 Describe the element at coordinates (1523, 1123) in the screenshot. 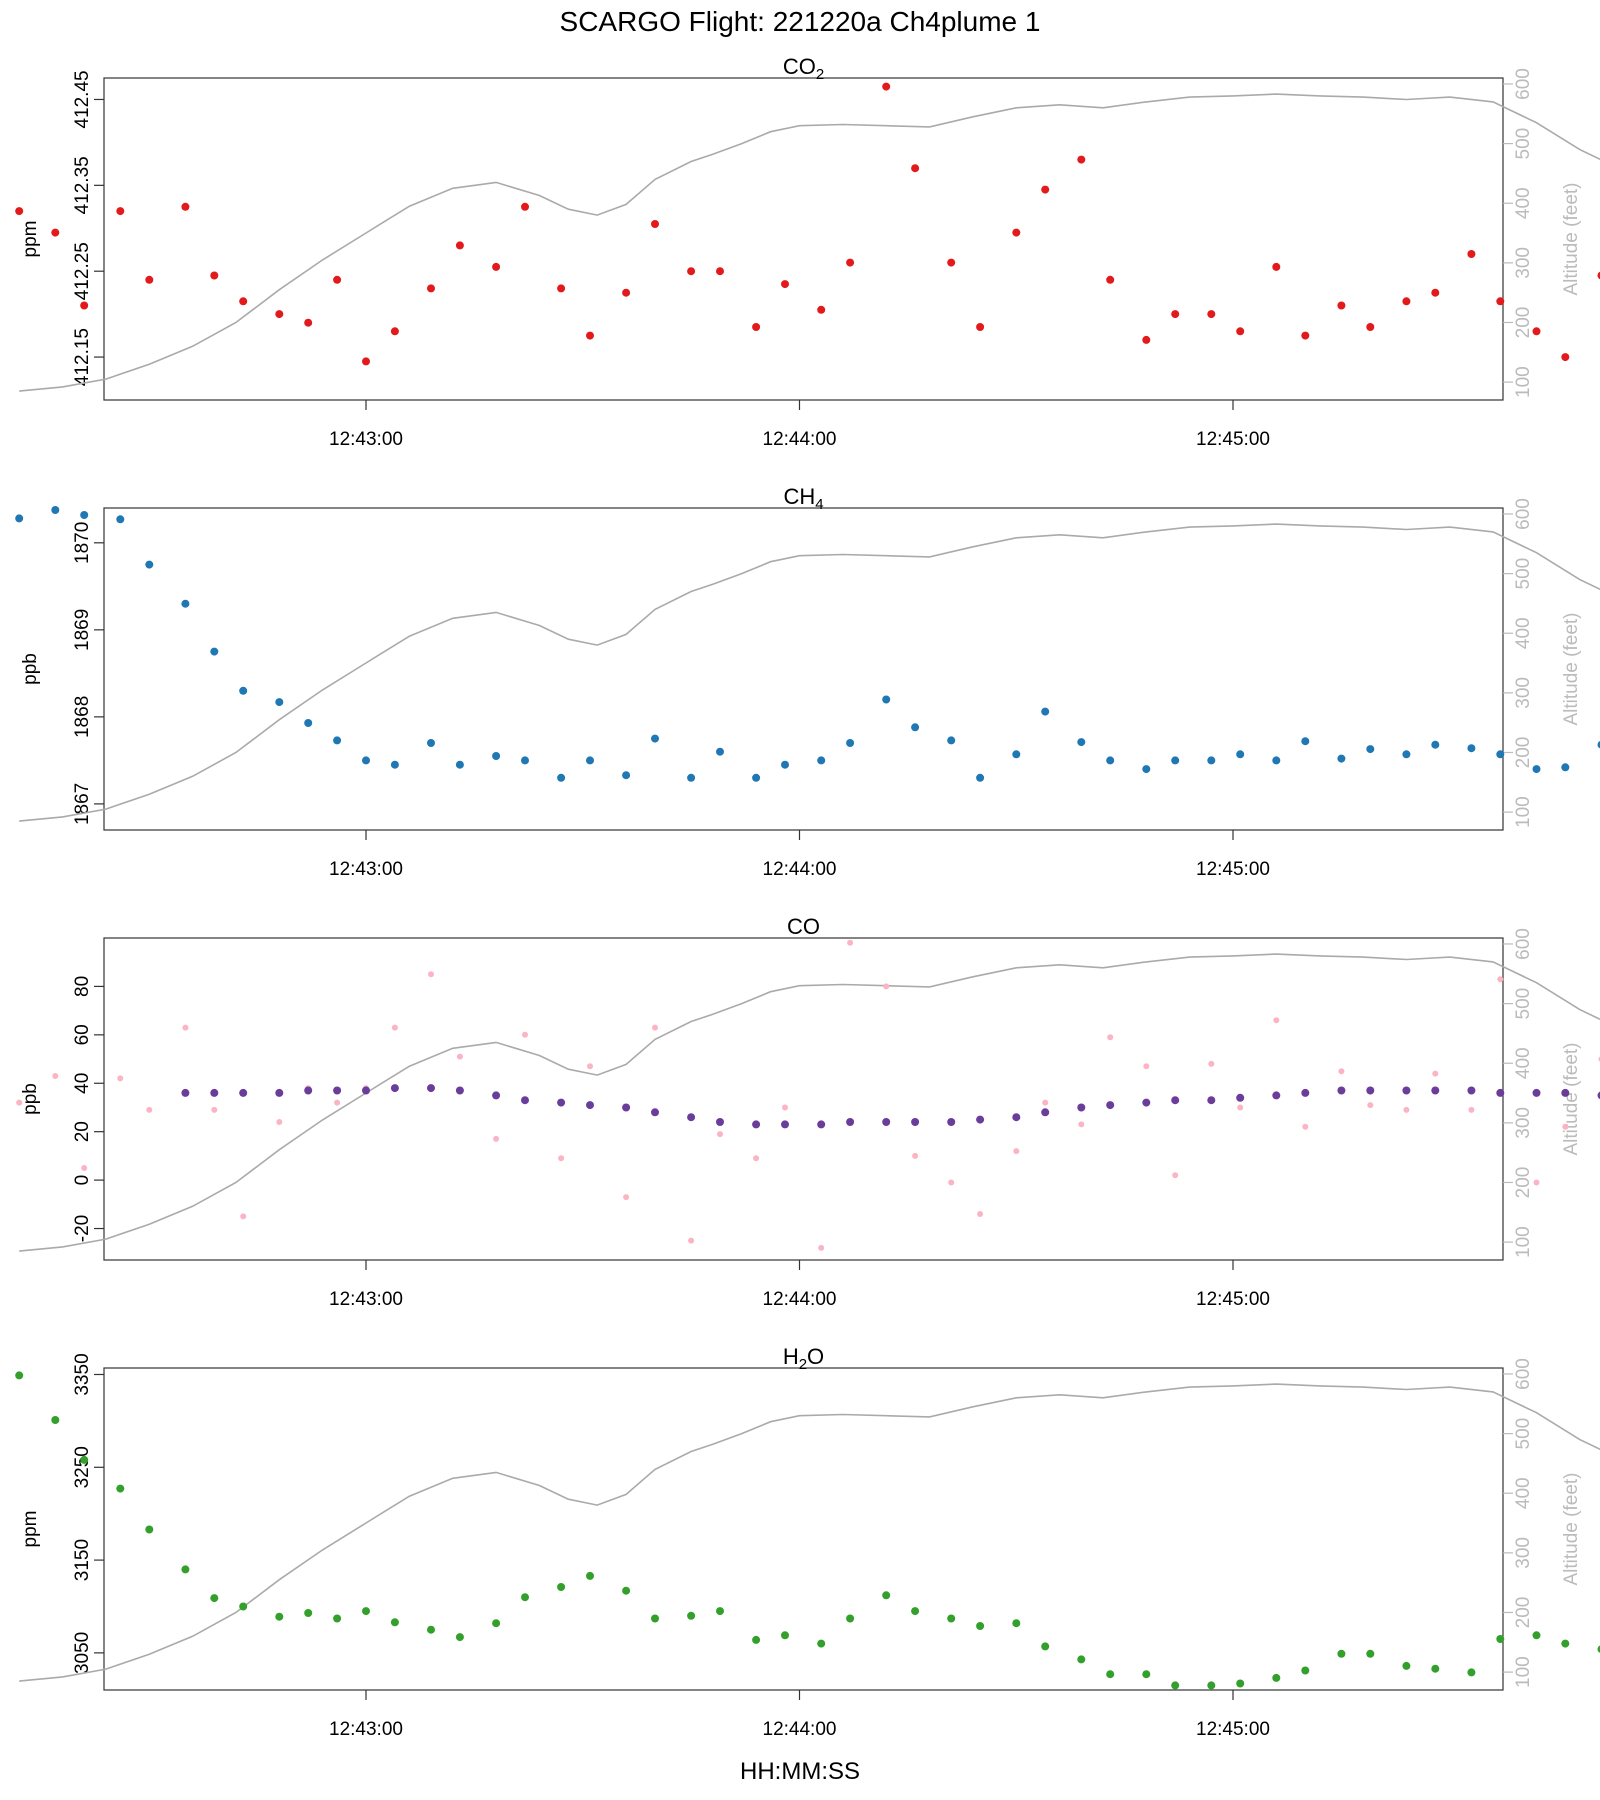

I see `alt-tick-label-co: 300` at that location.